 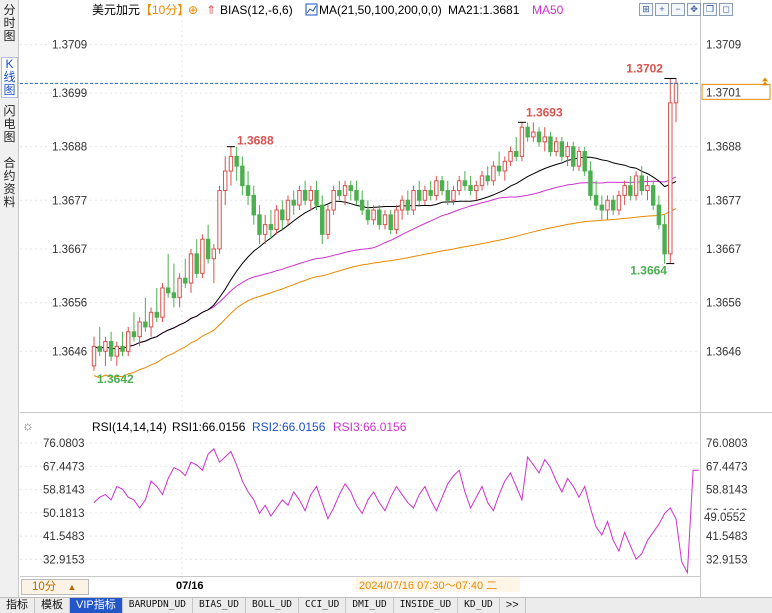 What do you see at coordinates (190, 586) in the screenshot?
I see `date-label: 07/16` at bounding box center [190, 586].